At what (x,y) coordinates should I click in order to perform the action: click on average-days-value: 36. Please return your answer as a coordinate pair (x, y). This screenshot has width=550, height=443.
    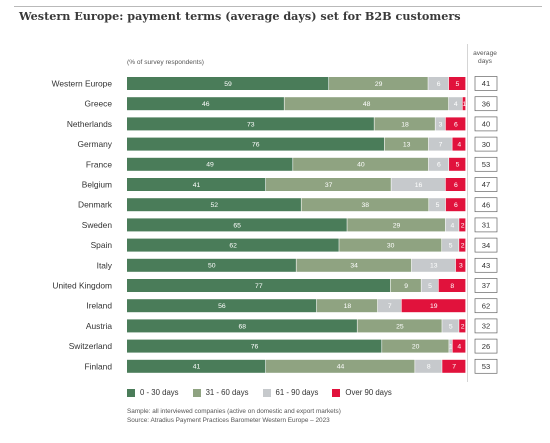
    Looking at the image, I should click on (486, 103).